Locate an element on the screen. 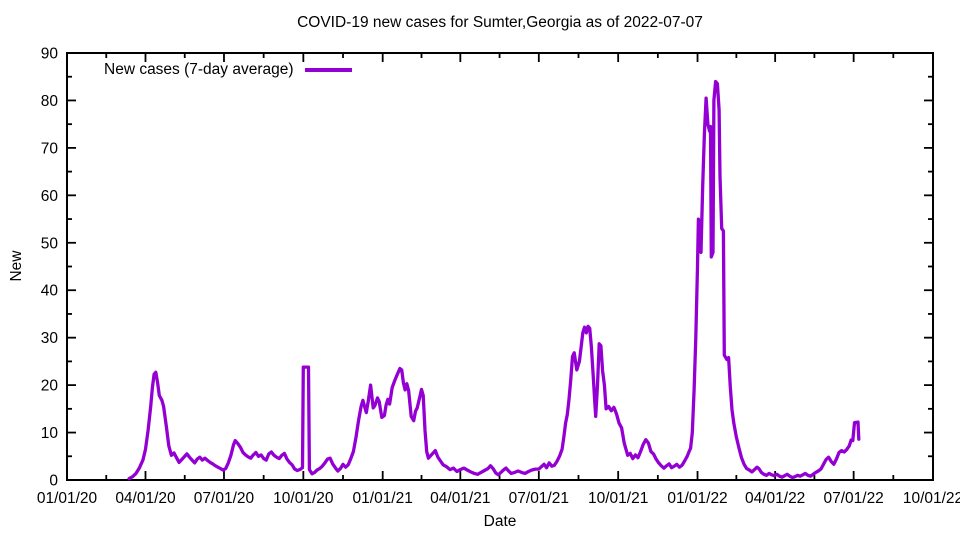  y-tick-label: 80 is located at coordinates (50, 101).